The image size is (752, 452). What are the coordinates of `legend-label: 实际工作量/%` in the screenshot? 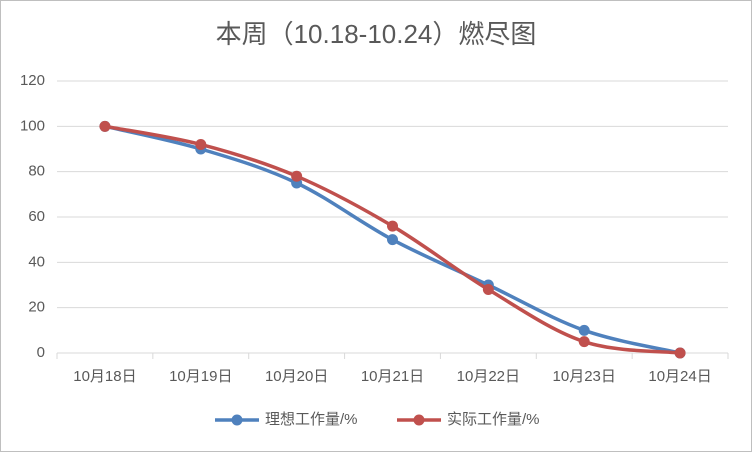 It's located at (493, 419).